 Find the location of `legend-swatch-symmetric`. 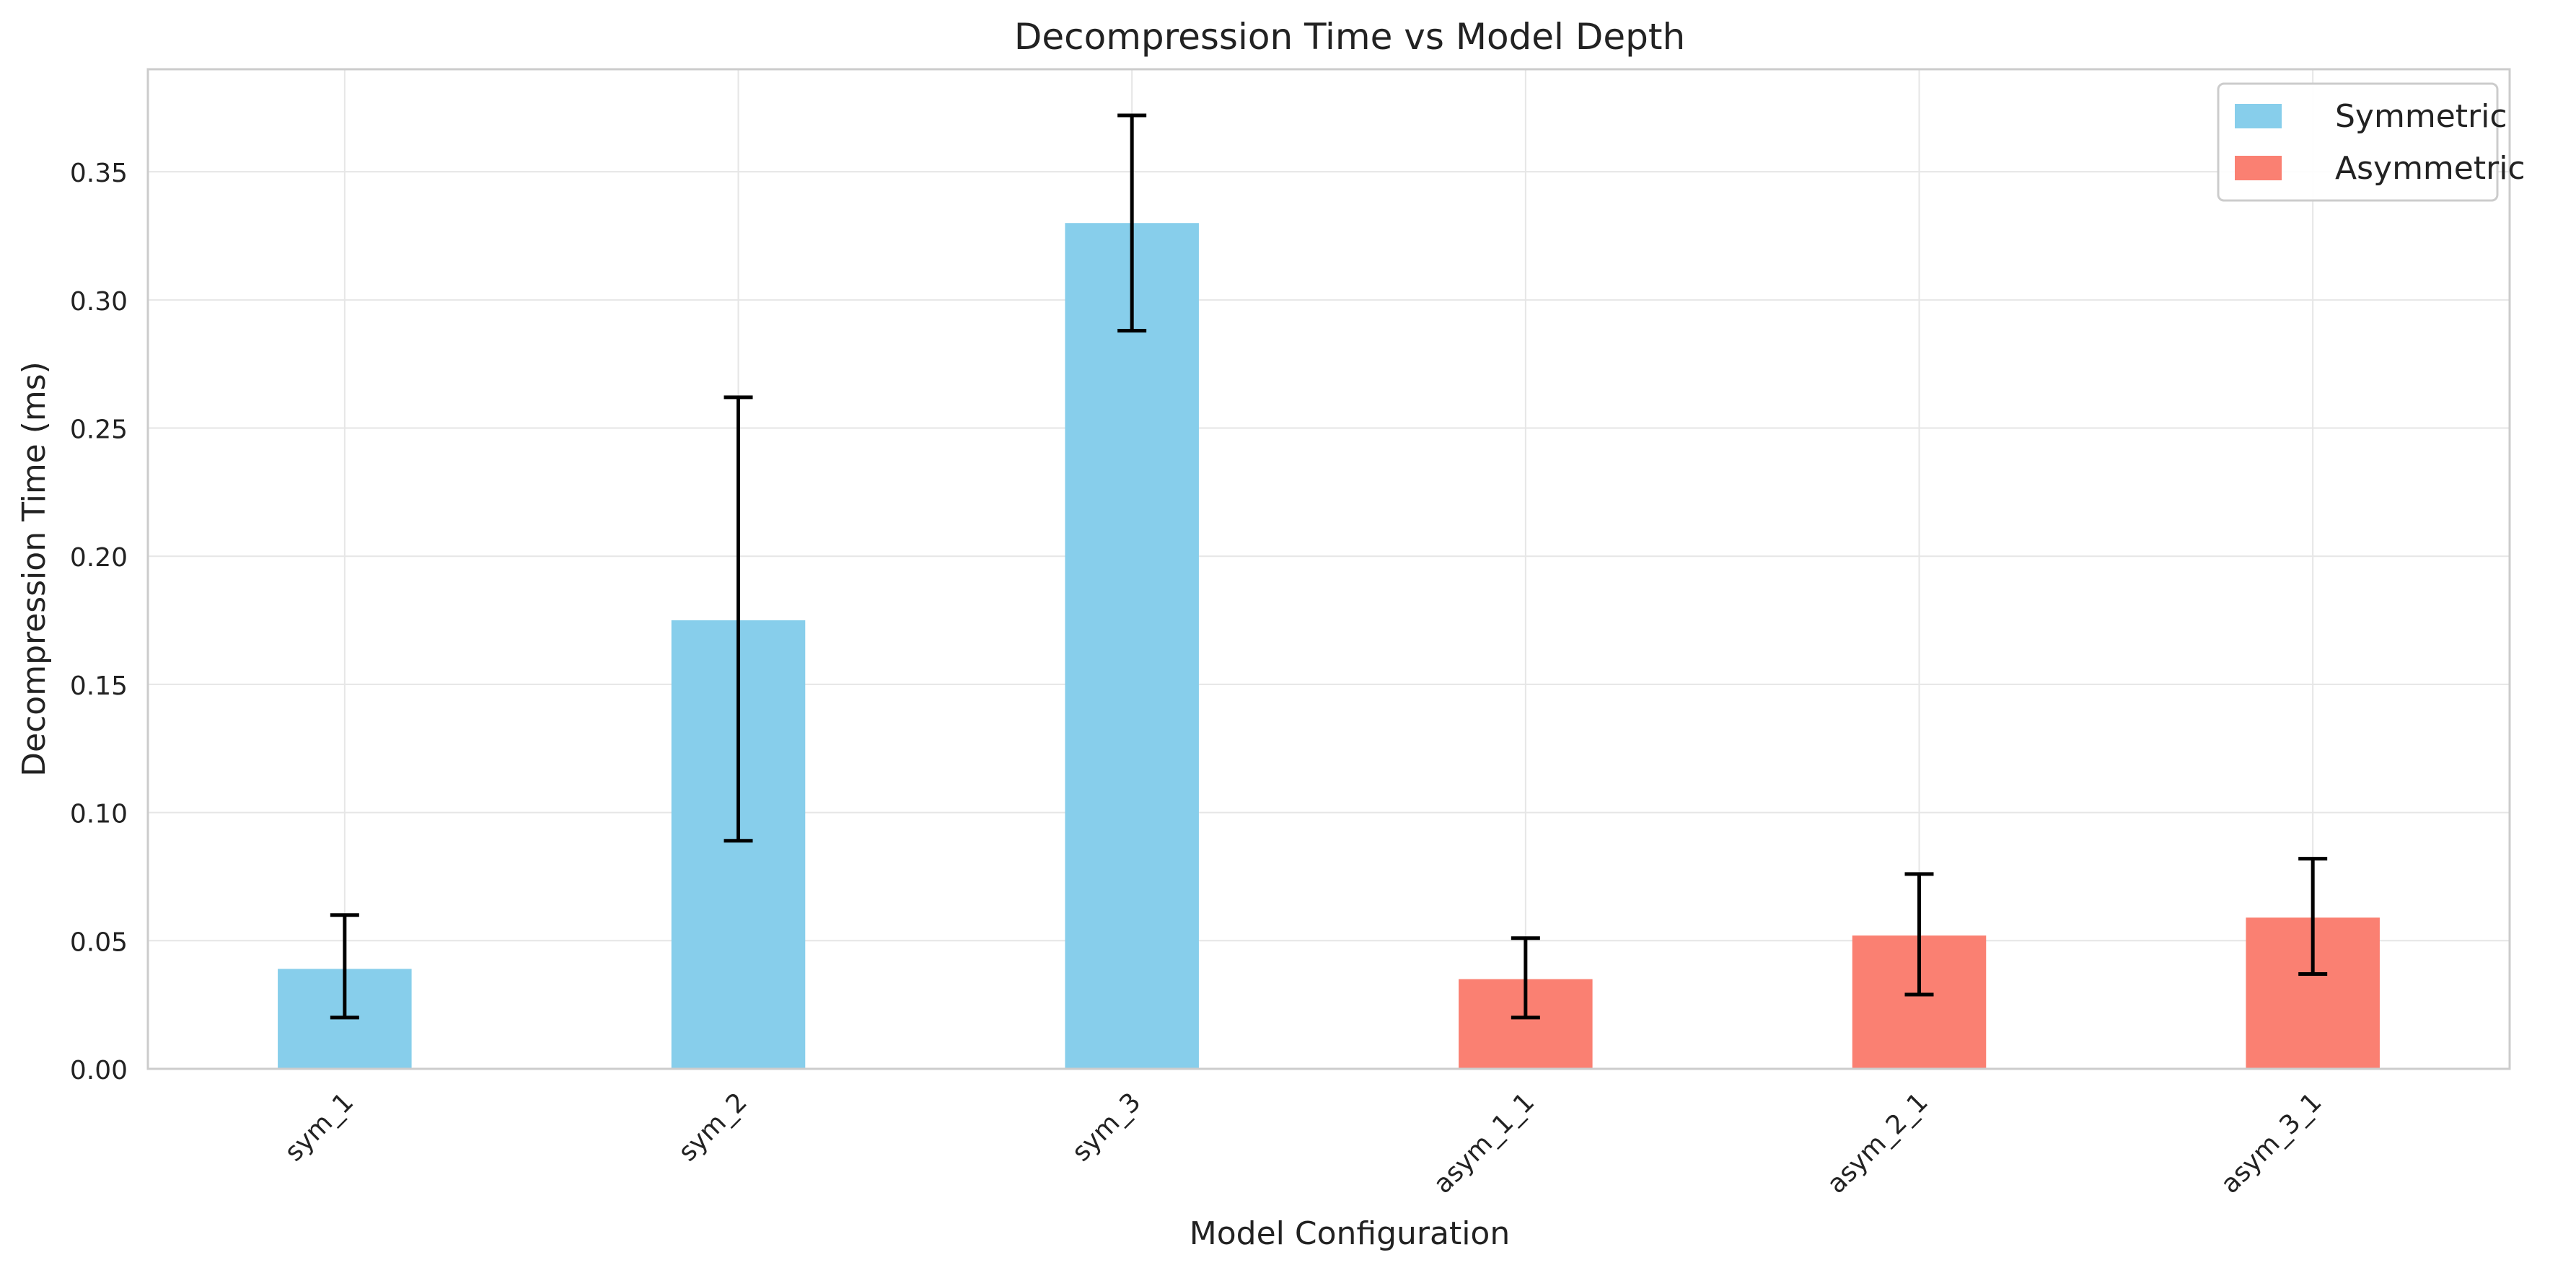

legend-swatch-symmetric is located at coordinates (2258, 116).